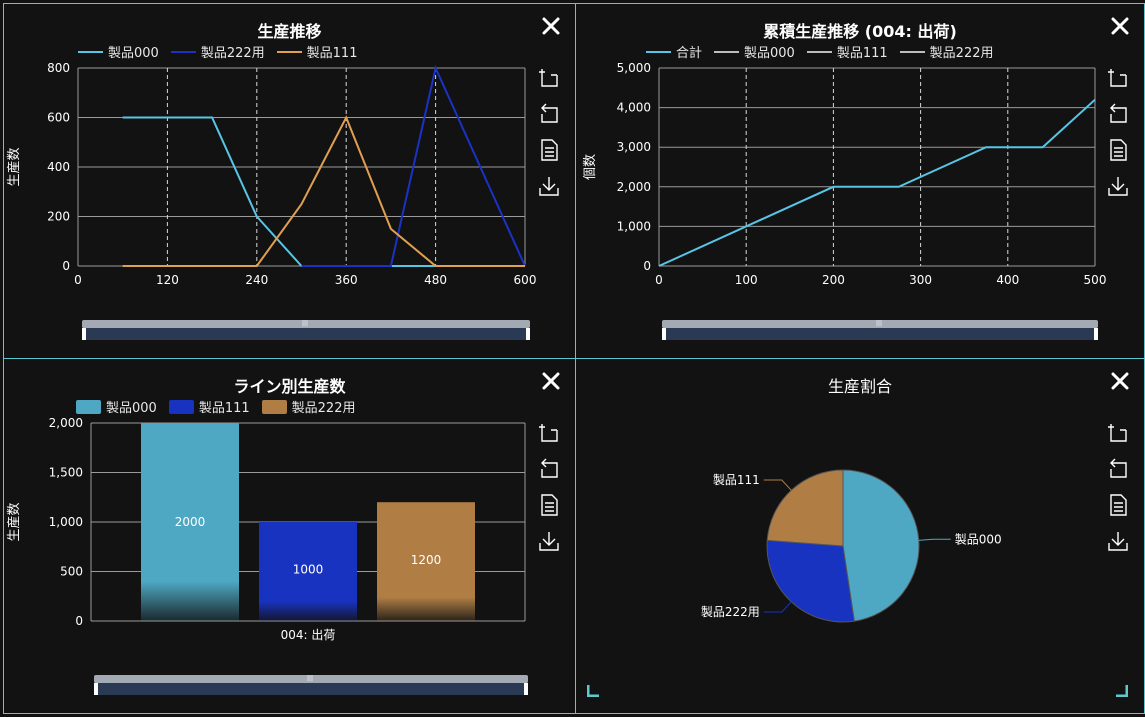  Describe the element at coordinates (730, 612) in the screenshot. I see `pie-slice-label: 製品222用` at that location.